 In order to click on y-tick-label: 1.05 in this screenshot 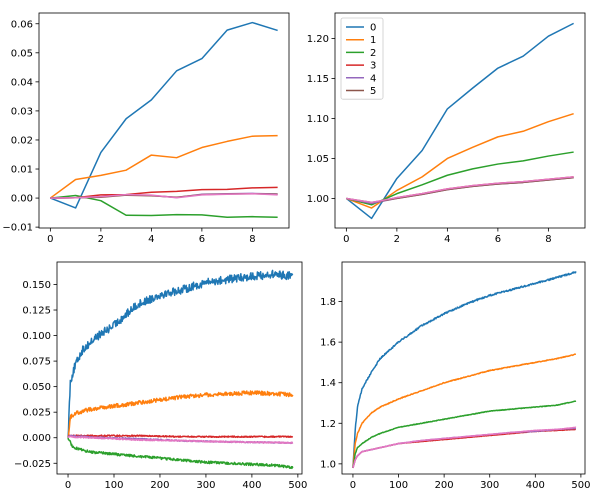, I will do `click(318, 159)`.